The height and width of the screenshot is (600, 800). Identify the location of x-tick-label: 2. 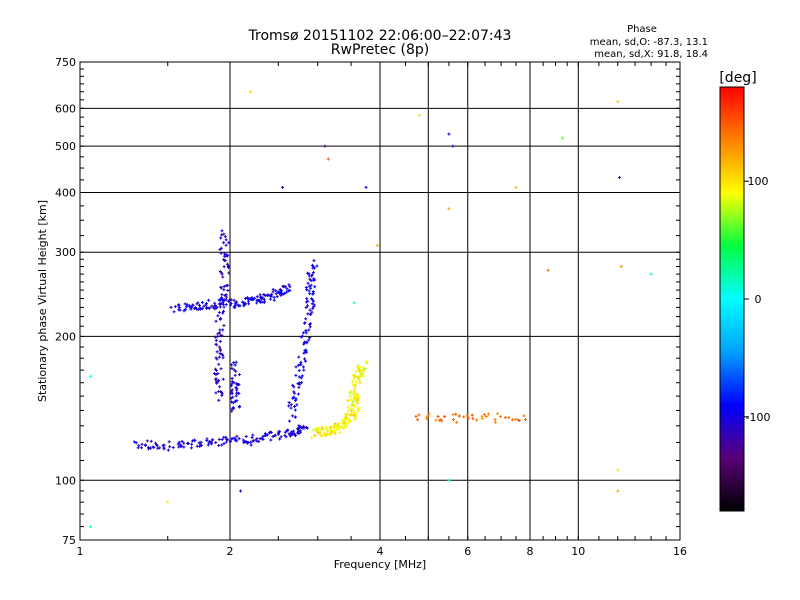
(230, 551).